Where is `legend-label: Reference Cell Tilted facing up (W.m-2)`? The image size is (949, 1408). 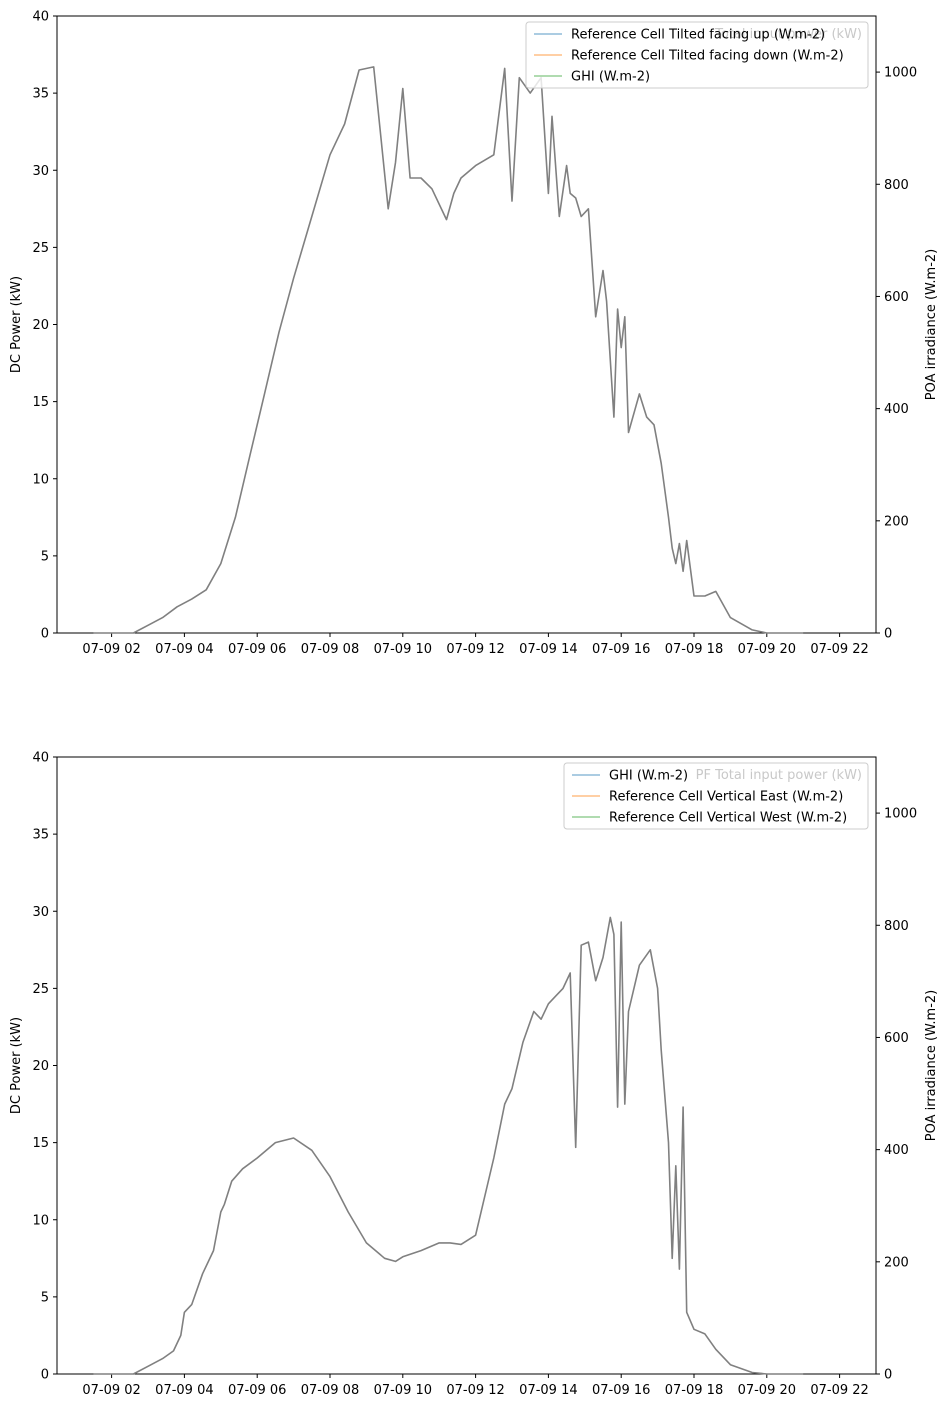
legend-label: Reference Cell Tilted facing up (W.m-2) is located at coordinates (698, 35).